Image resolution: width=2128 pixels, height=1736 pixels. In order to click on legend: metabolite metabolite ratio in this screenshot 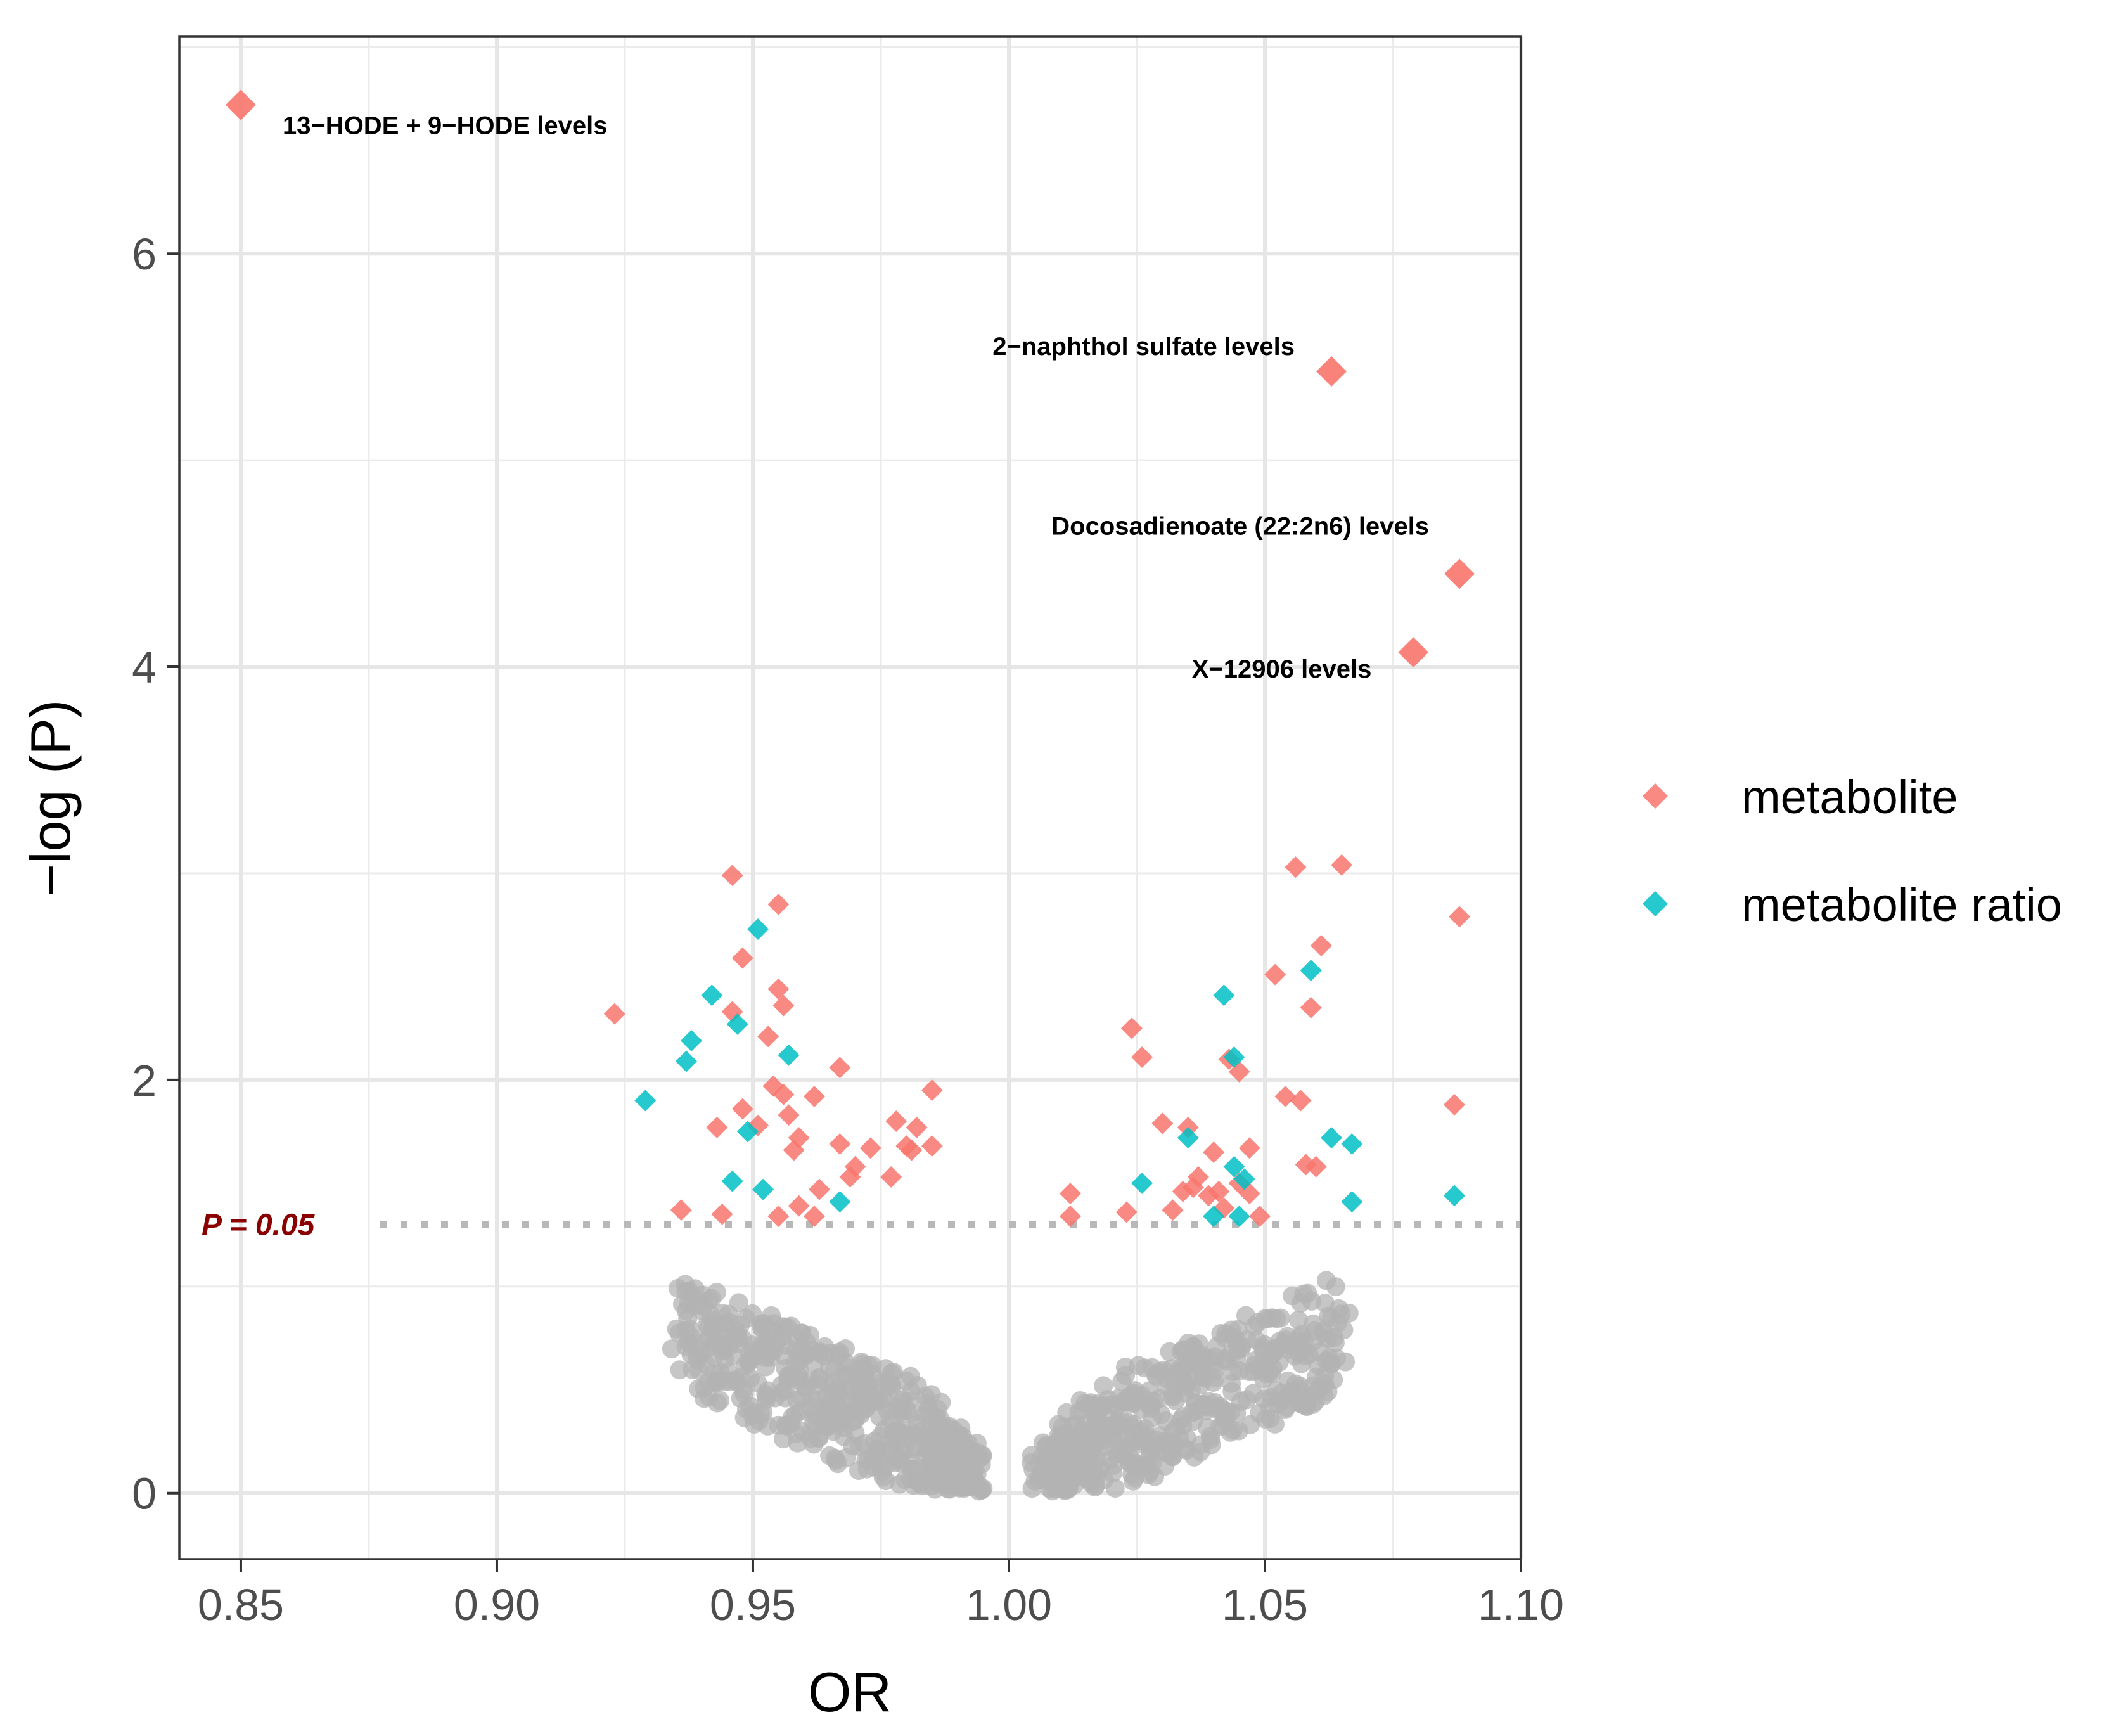, I will do `click(1852, 851)`.